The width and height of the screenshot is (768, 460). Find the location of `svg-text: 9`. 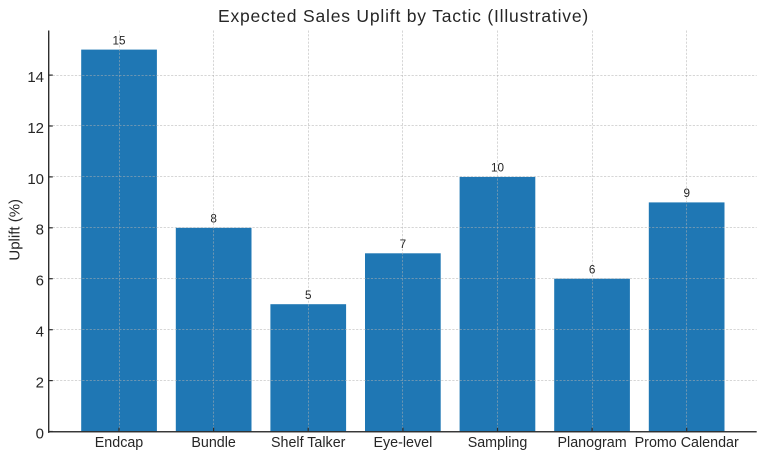

svg-text: 9 is located at coordinates (686, 193).